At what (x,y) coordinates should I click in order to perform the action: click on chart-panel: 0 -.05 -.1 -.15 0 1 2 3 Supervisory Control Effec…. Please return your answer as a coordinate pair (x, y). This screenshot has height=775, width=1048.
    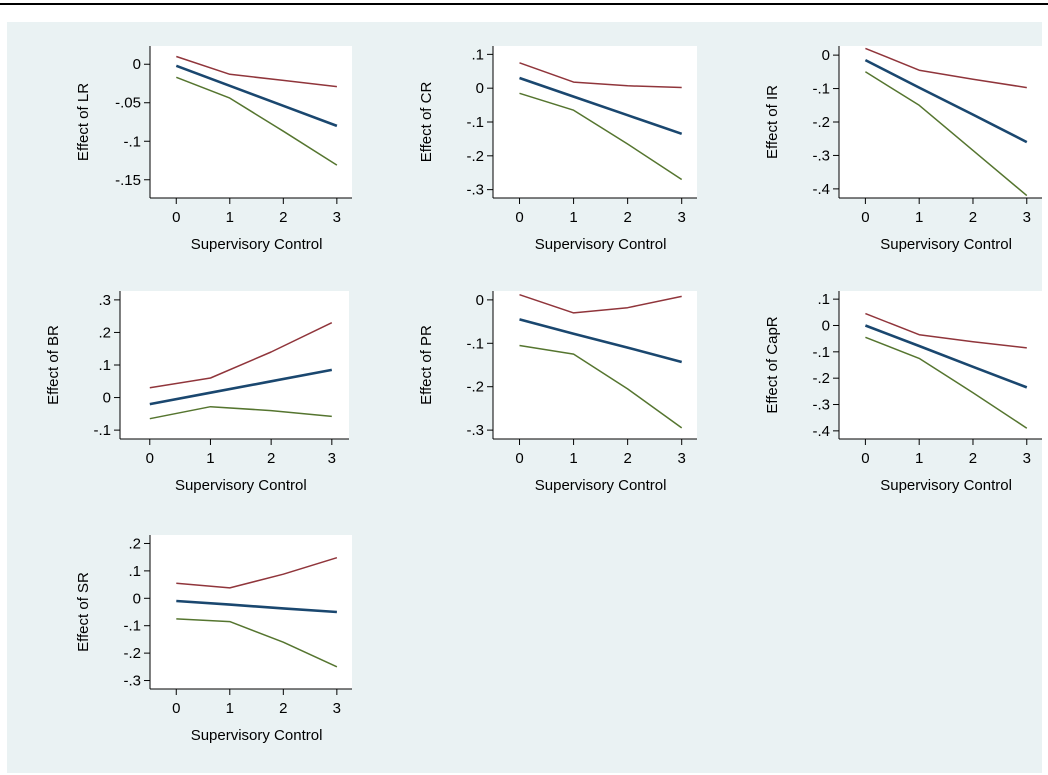
    Looking at the image, I should click on (213, 149).